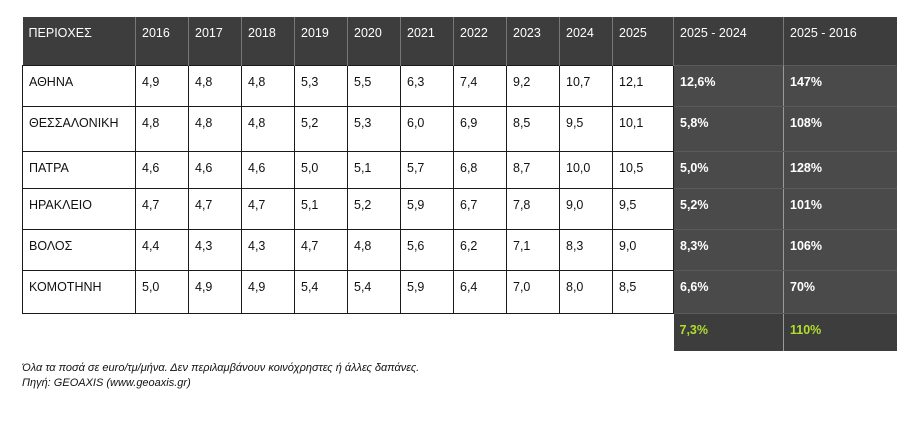 The image size is (917, 425). I want to click on value-cell: 5,7, so click(427, 169).